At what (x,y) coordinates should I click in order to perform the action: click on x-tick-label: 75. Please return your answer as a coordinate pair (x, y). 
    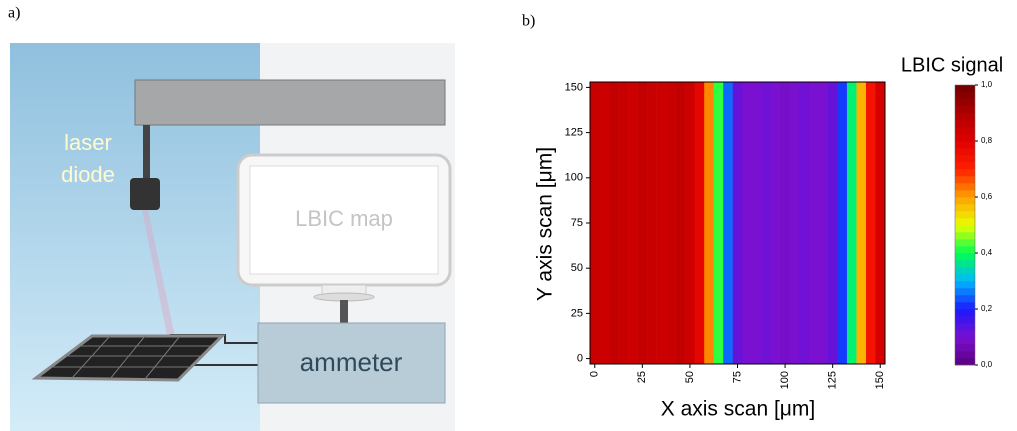
    Looking at the image, I should click on (737, 377).